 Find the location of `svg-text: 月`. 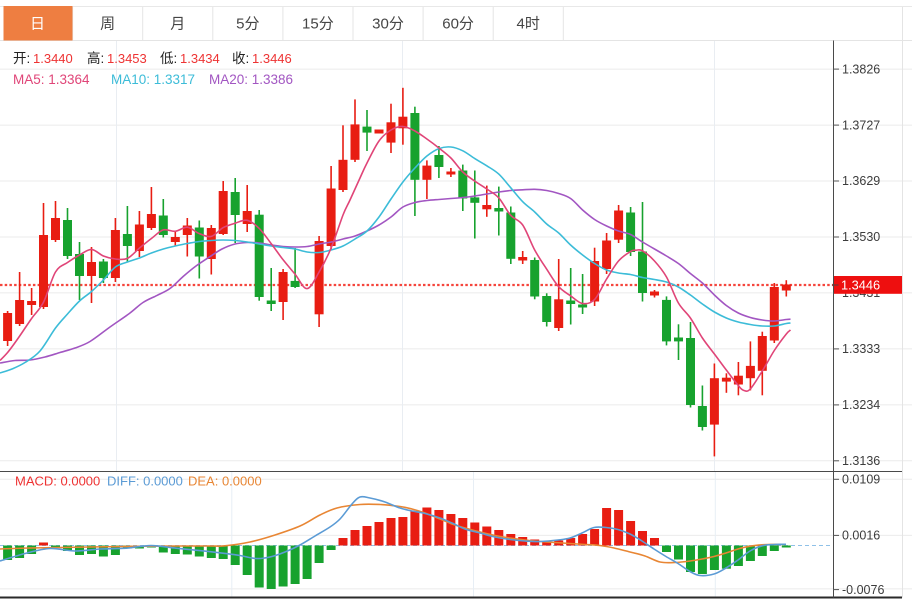

svg-text: 月 is located at coordinates (177, 24).